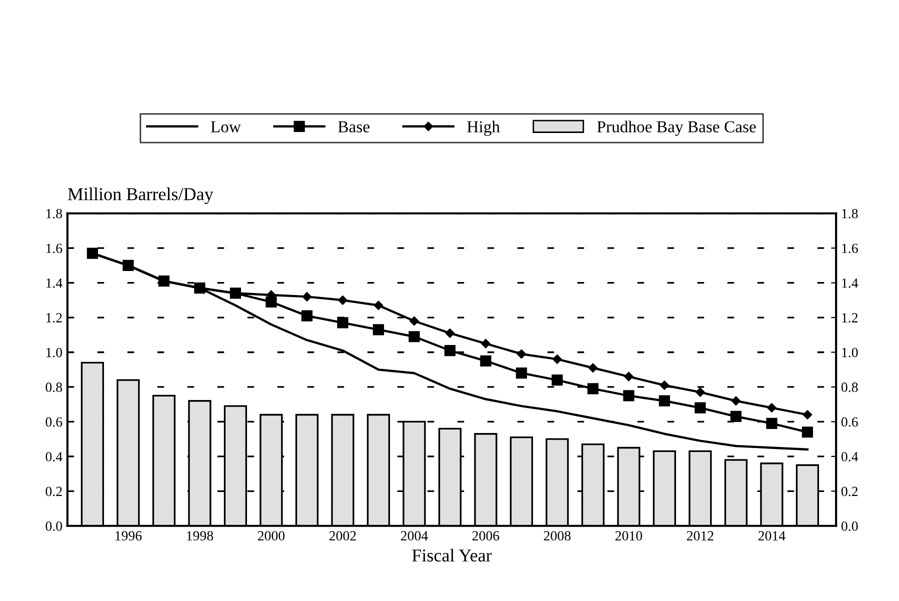 This screenshot has height=601, width=899. I want to click on legend-label: Base, so click(354, 126).